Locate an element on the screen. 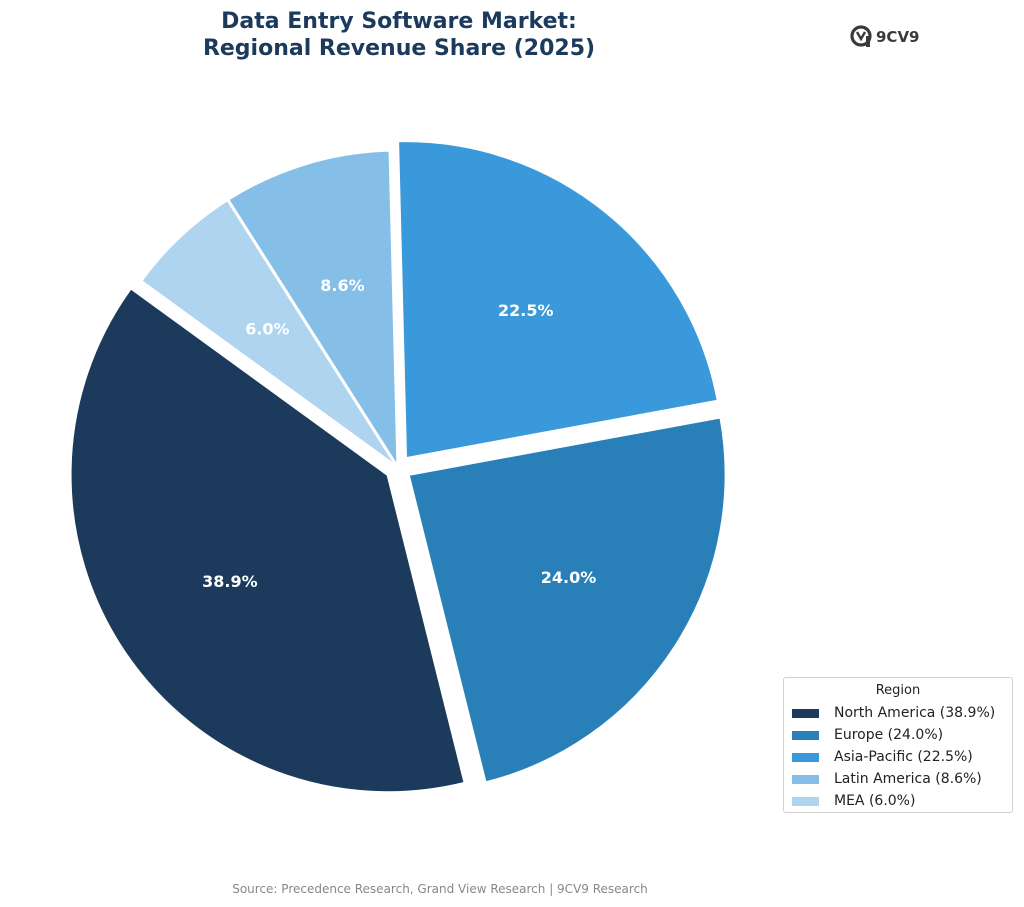 The height and width of the screenshot is (907, 1024). legend-item: Asia-Pacific (22.5%) is located at coordinates (898, 757).